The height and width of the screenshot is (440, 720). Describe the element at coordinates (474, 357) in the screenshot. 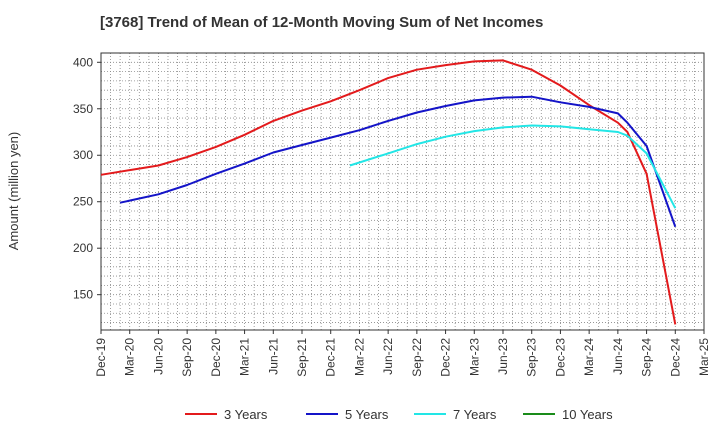

I see `x-tick-label: Mar-23` at that location.